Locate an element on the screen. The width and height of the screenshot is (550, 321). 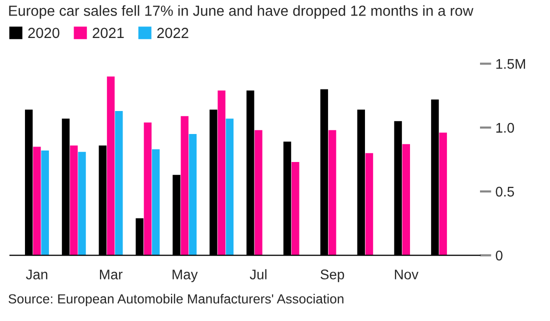
x-tick-label: Mar is located at coordinates (111, 275).